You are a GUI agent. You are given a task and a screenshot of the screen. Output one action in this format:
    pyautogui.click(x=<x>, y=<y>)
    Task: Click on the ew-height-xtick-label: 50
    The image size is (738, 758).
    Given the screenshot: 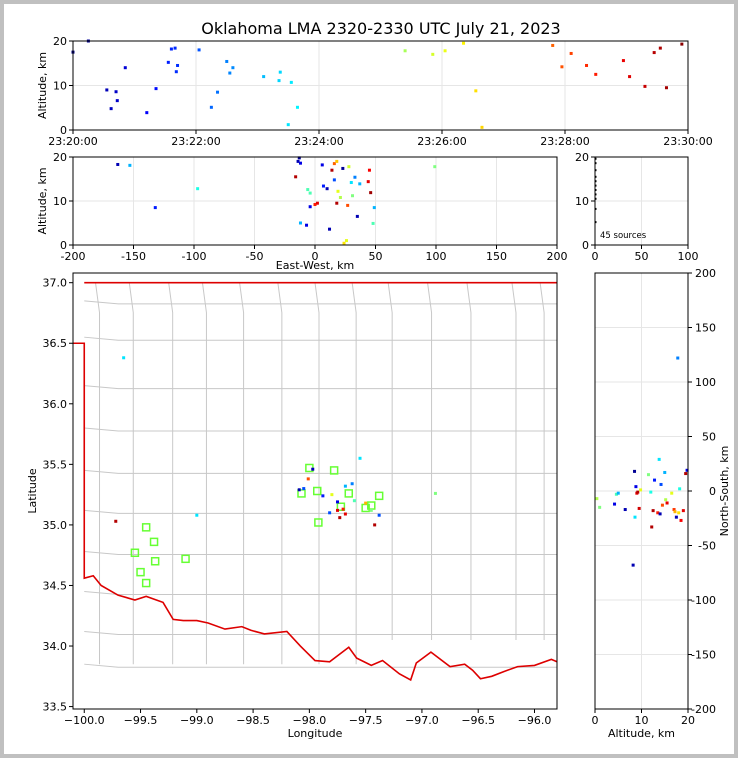 What is the action you would take?
    pyautogui.click(x=376, y=256)
    